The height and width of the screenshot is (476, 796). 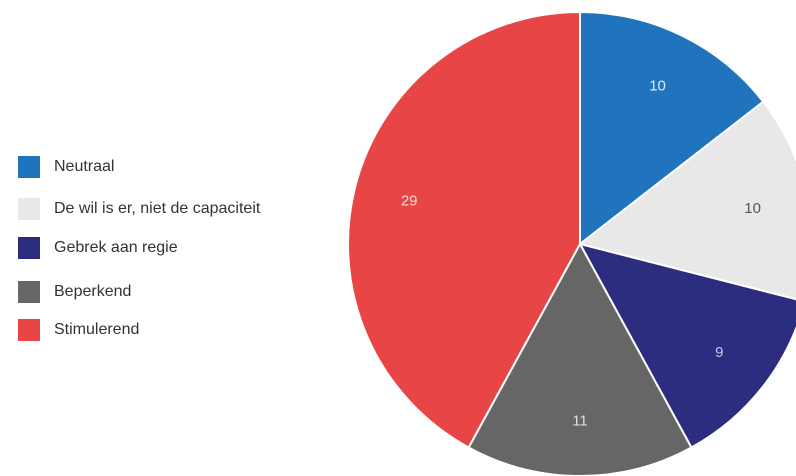 I want to click on legend-label: Gebrek aan regie, so click(x=116, y=247).